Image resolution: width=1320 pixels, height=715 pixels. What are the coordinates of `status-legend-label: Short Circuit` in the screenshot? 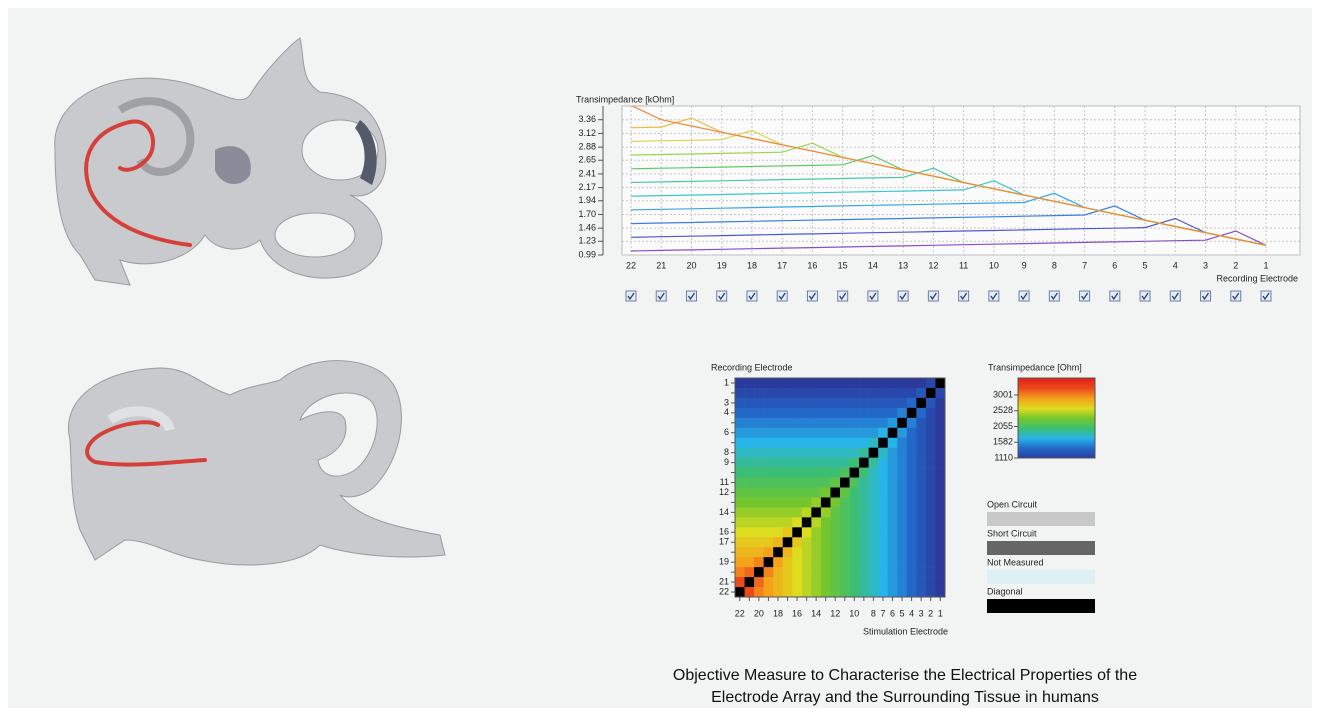 It's located at (1012, 533).